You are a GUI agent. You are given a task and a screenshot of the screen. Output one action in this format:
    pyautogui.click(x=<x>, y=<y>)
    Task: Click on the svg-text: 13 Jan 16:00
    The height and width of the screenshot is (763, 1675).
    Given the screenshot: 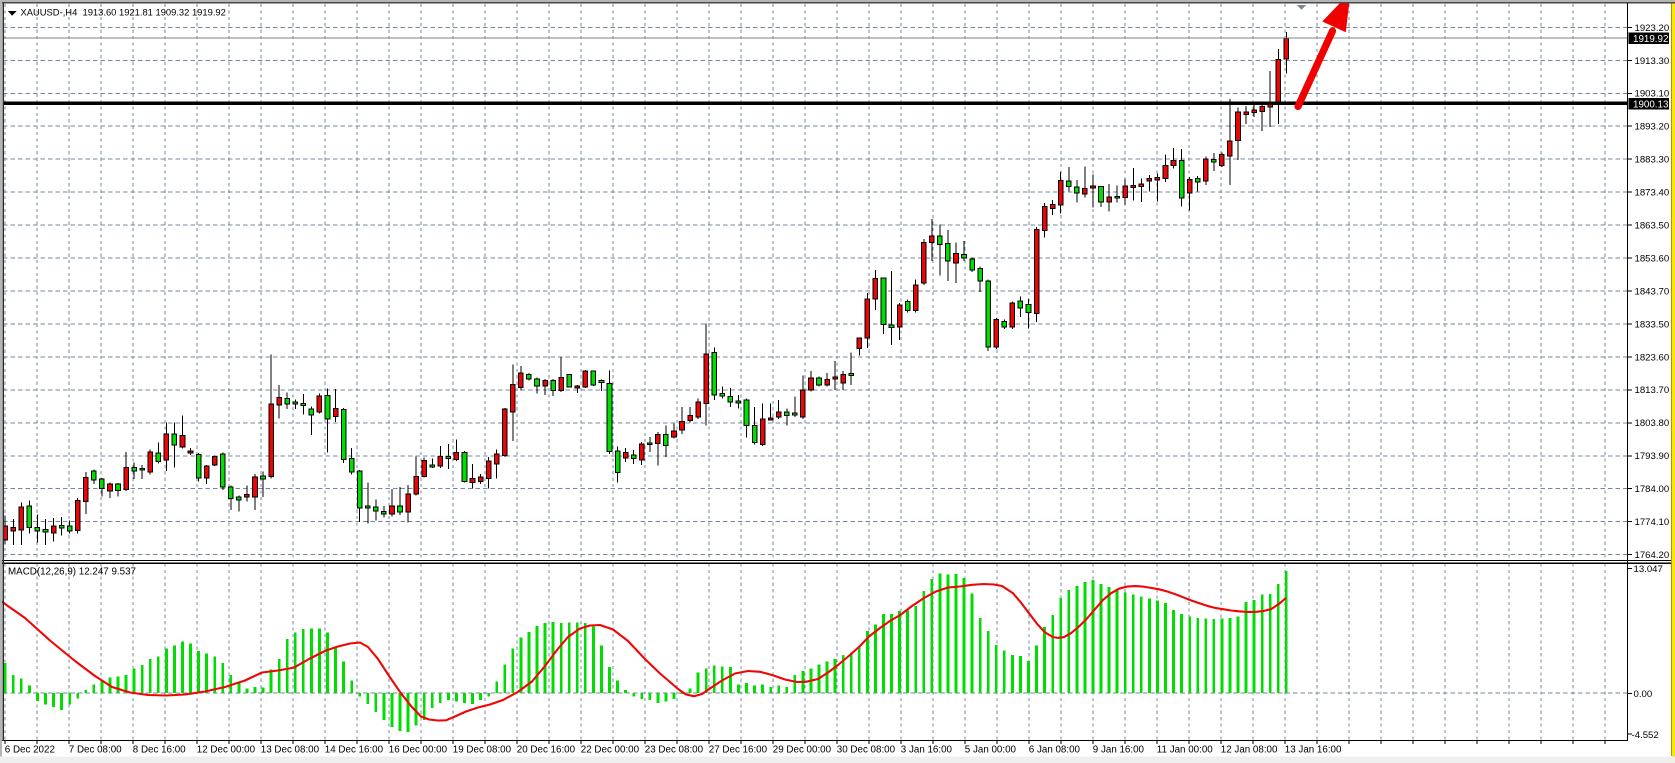 What is the action you would take?
    pyautogui.click(x=1313, y=749)
    